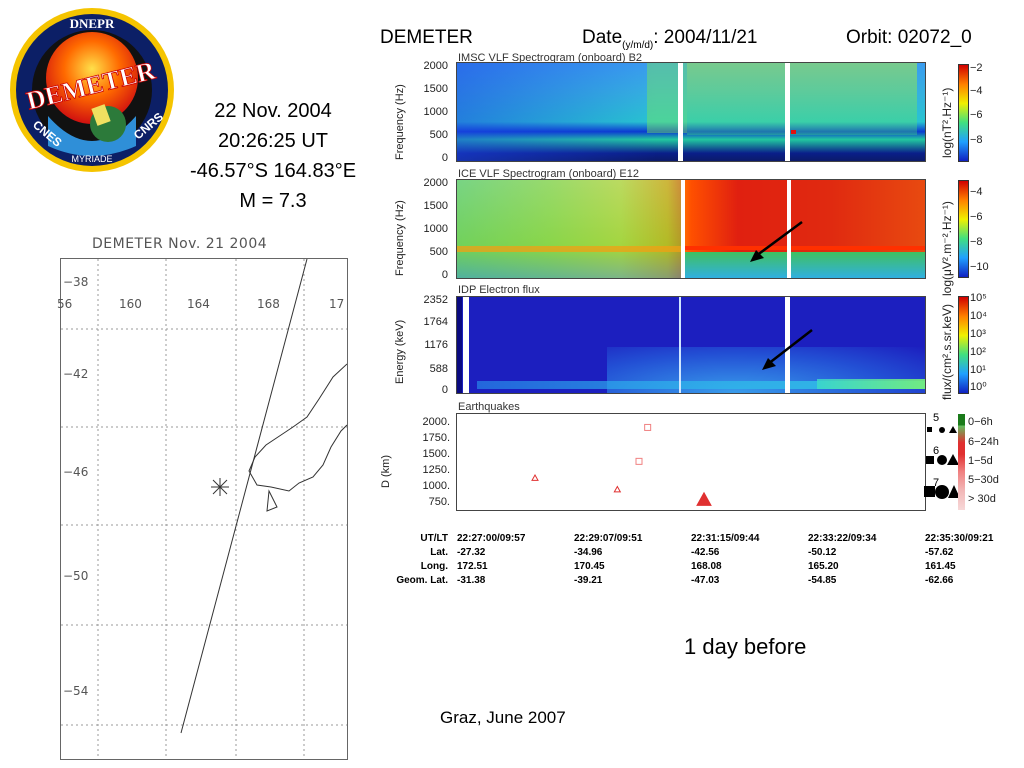 This screenshot has height=768, width=1024. I want to click on panel3-colorbar, so click(963, 345).